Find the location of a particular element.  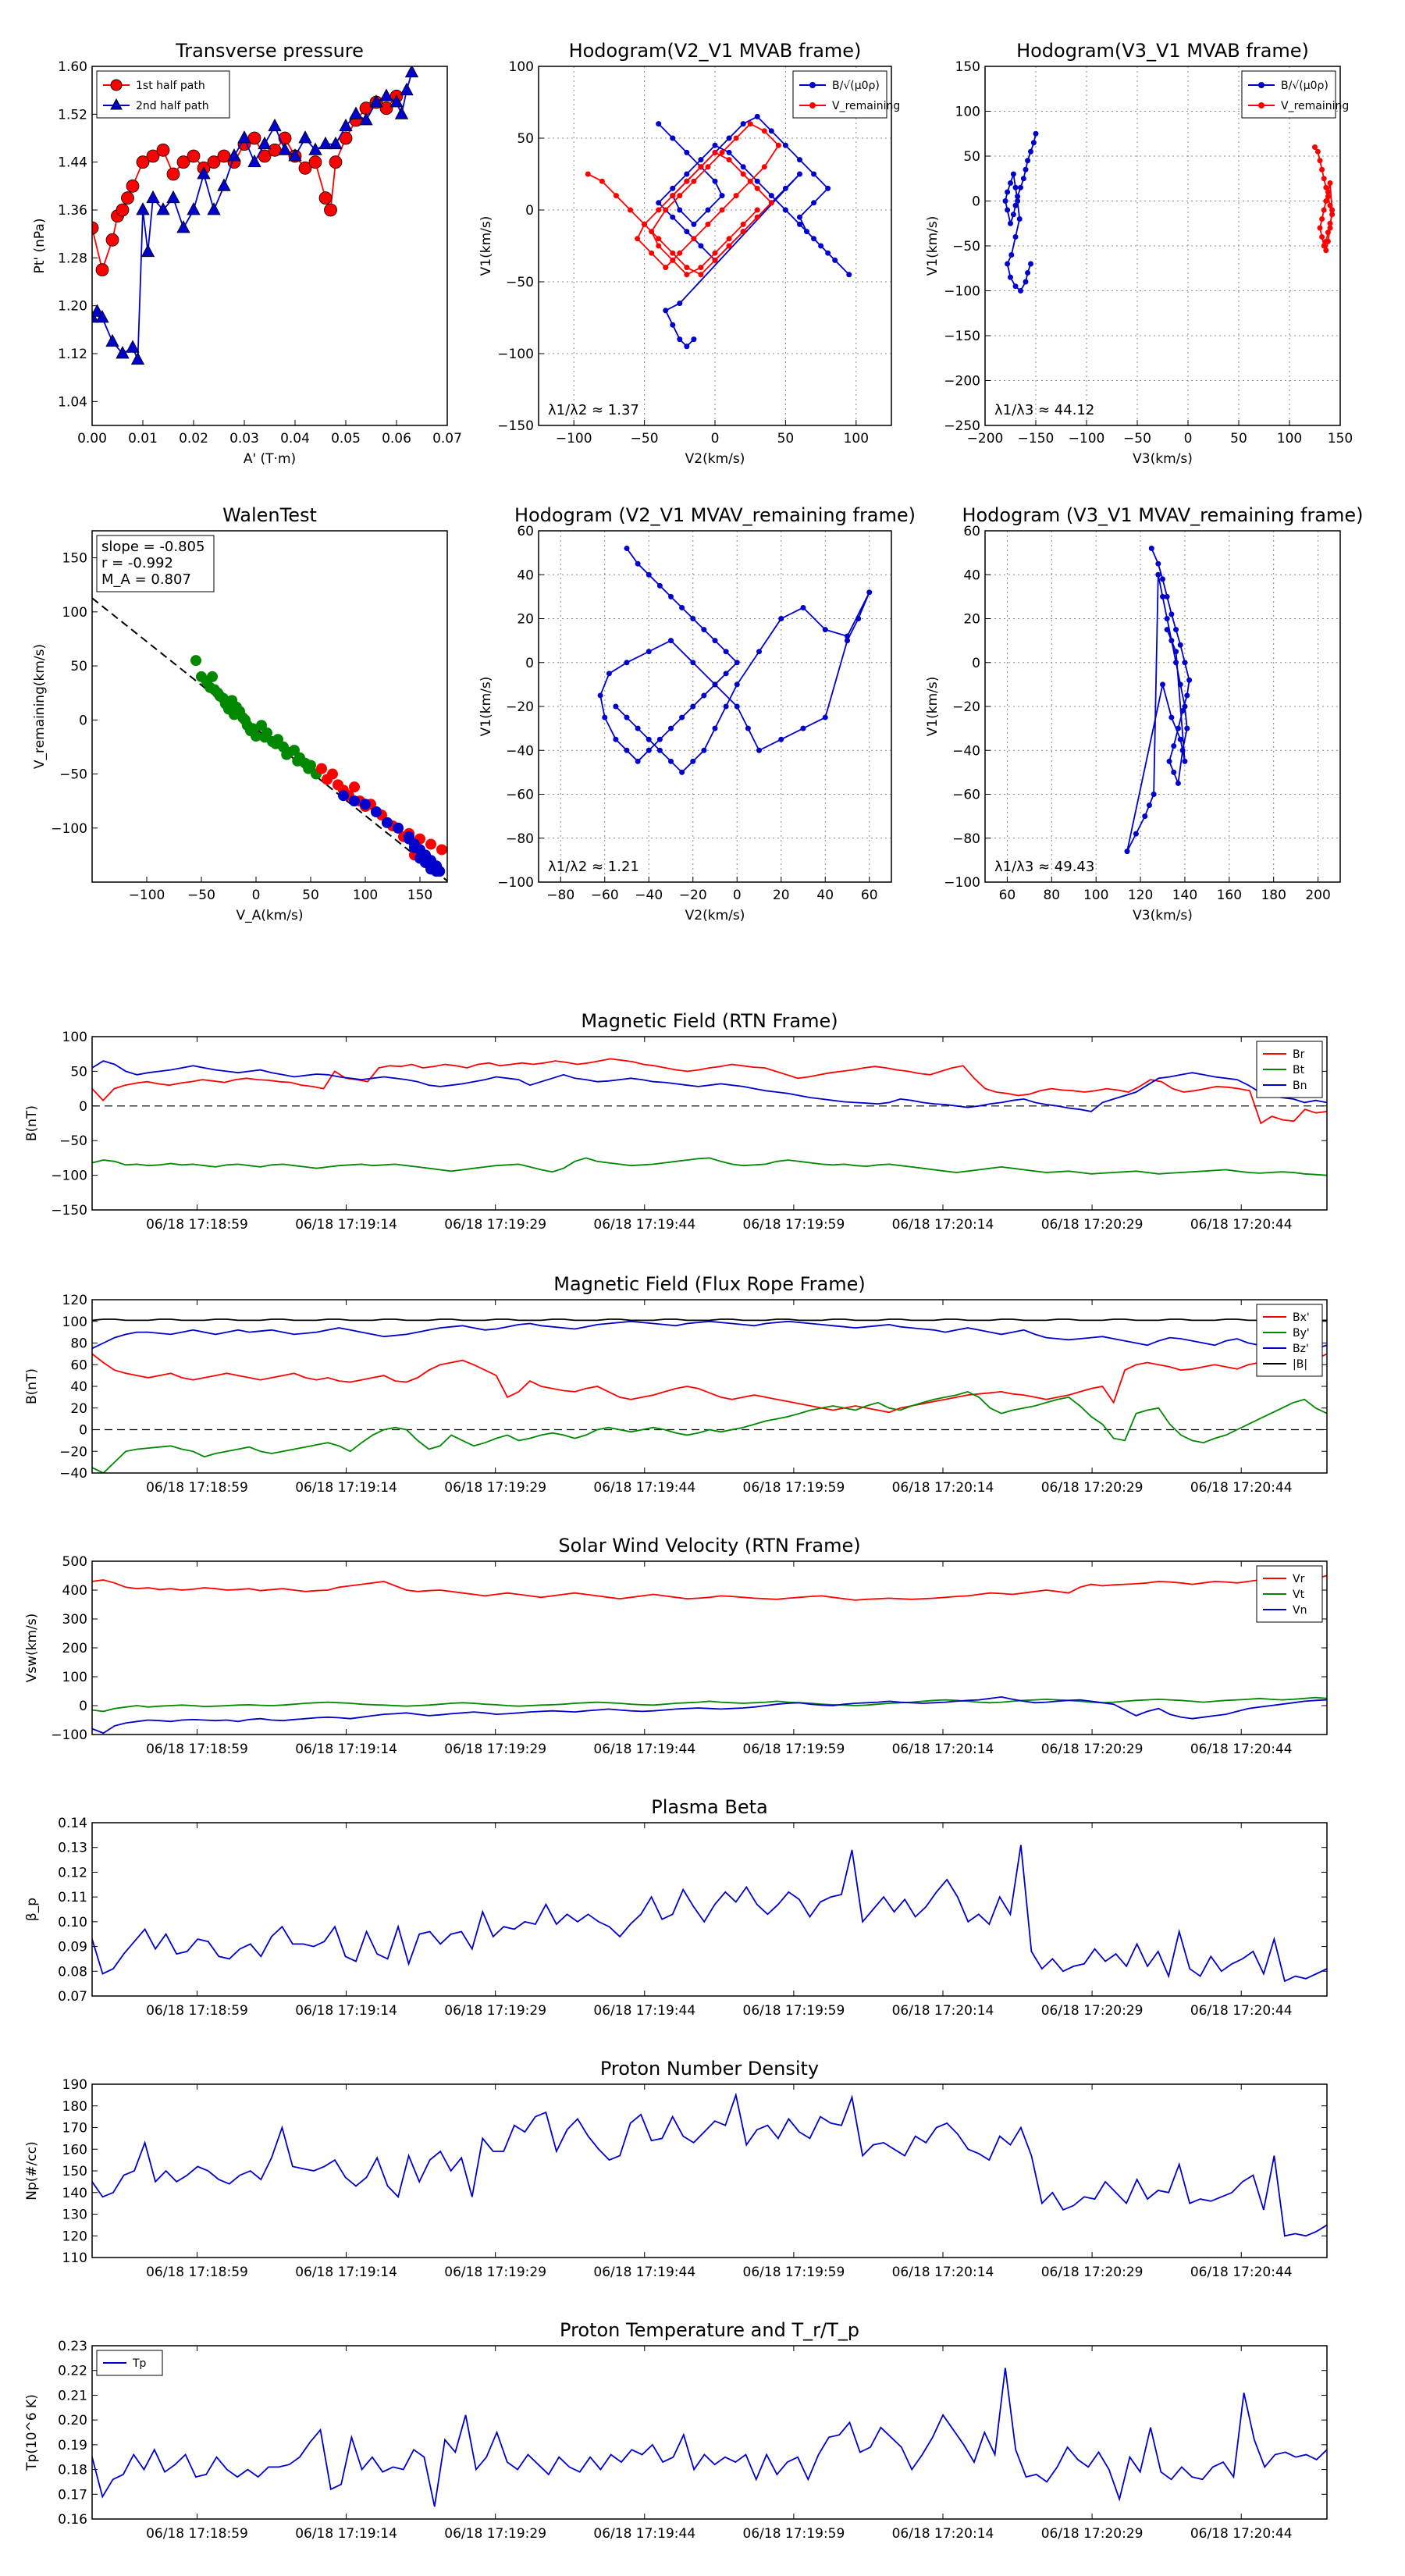

x-tick-label: 0 is located at coordinates (716, 439).